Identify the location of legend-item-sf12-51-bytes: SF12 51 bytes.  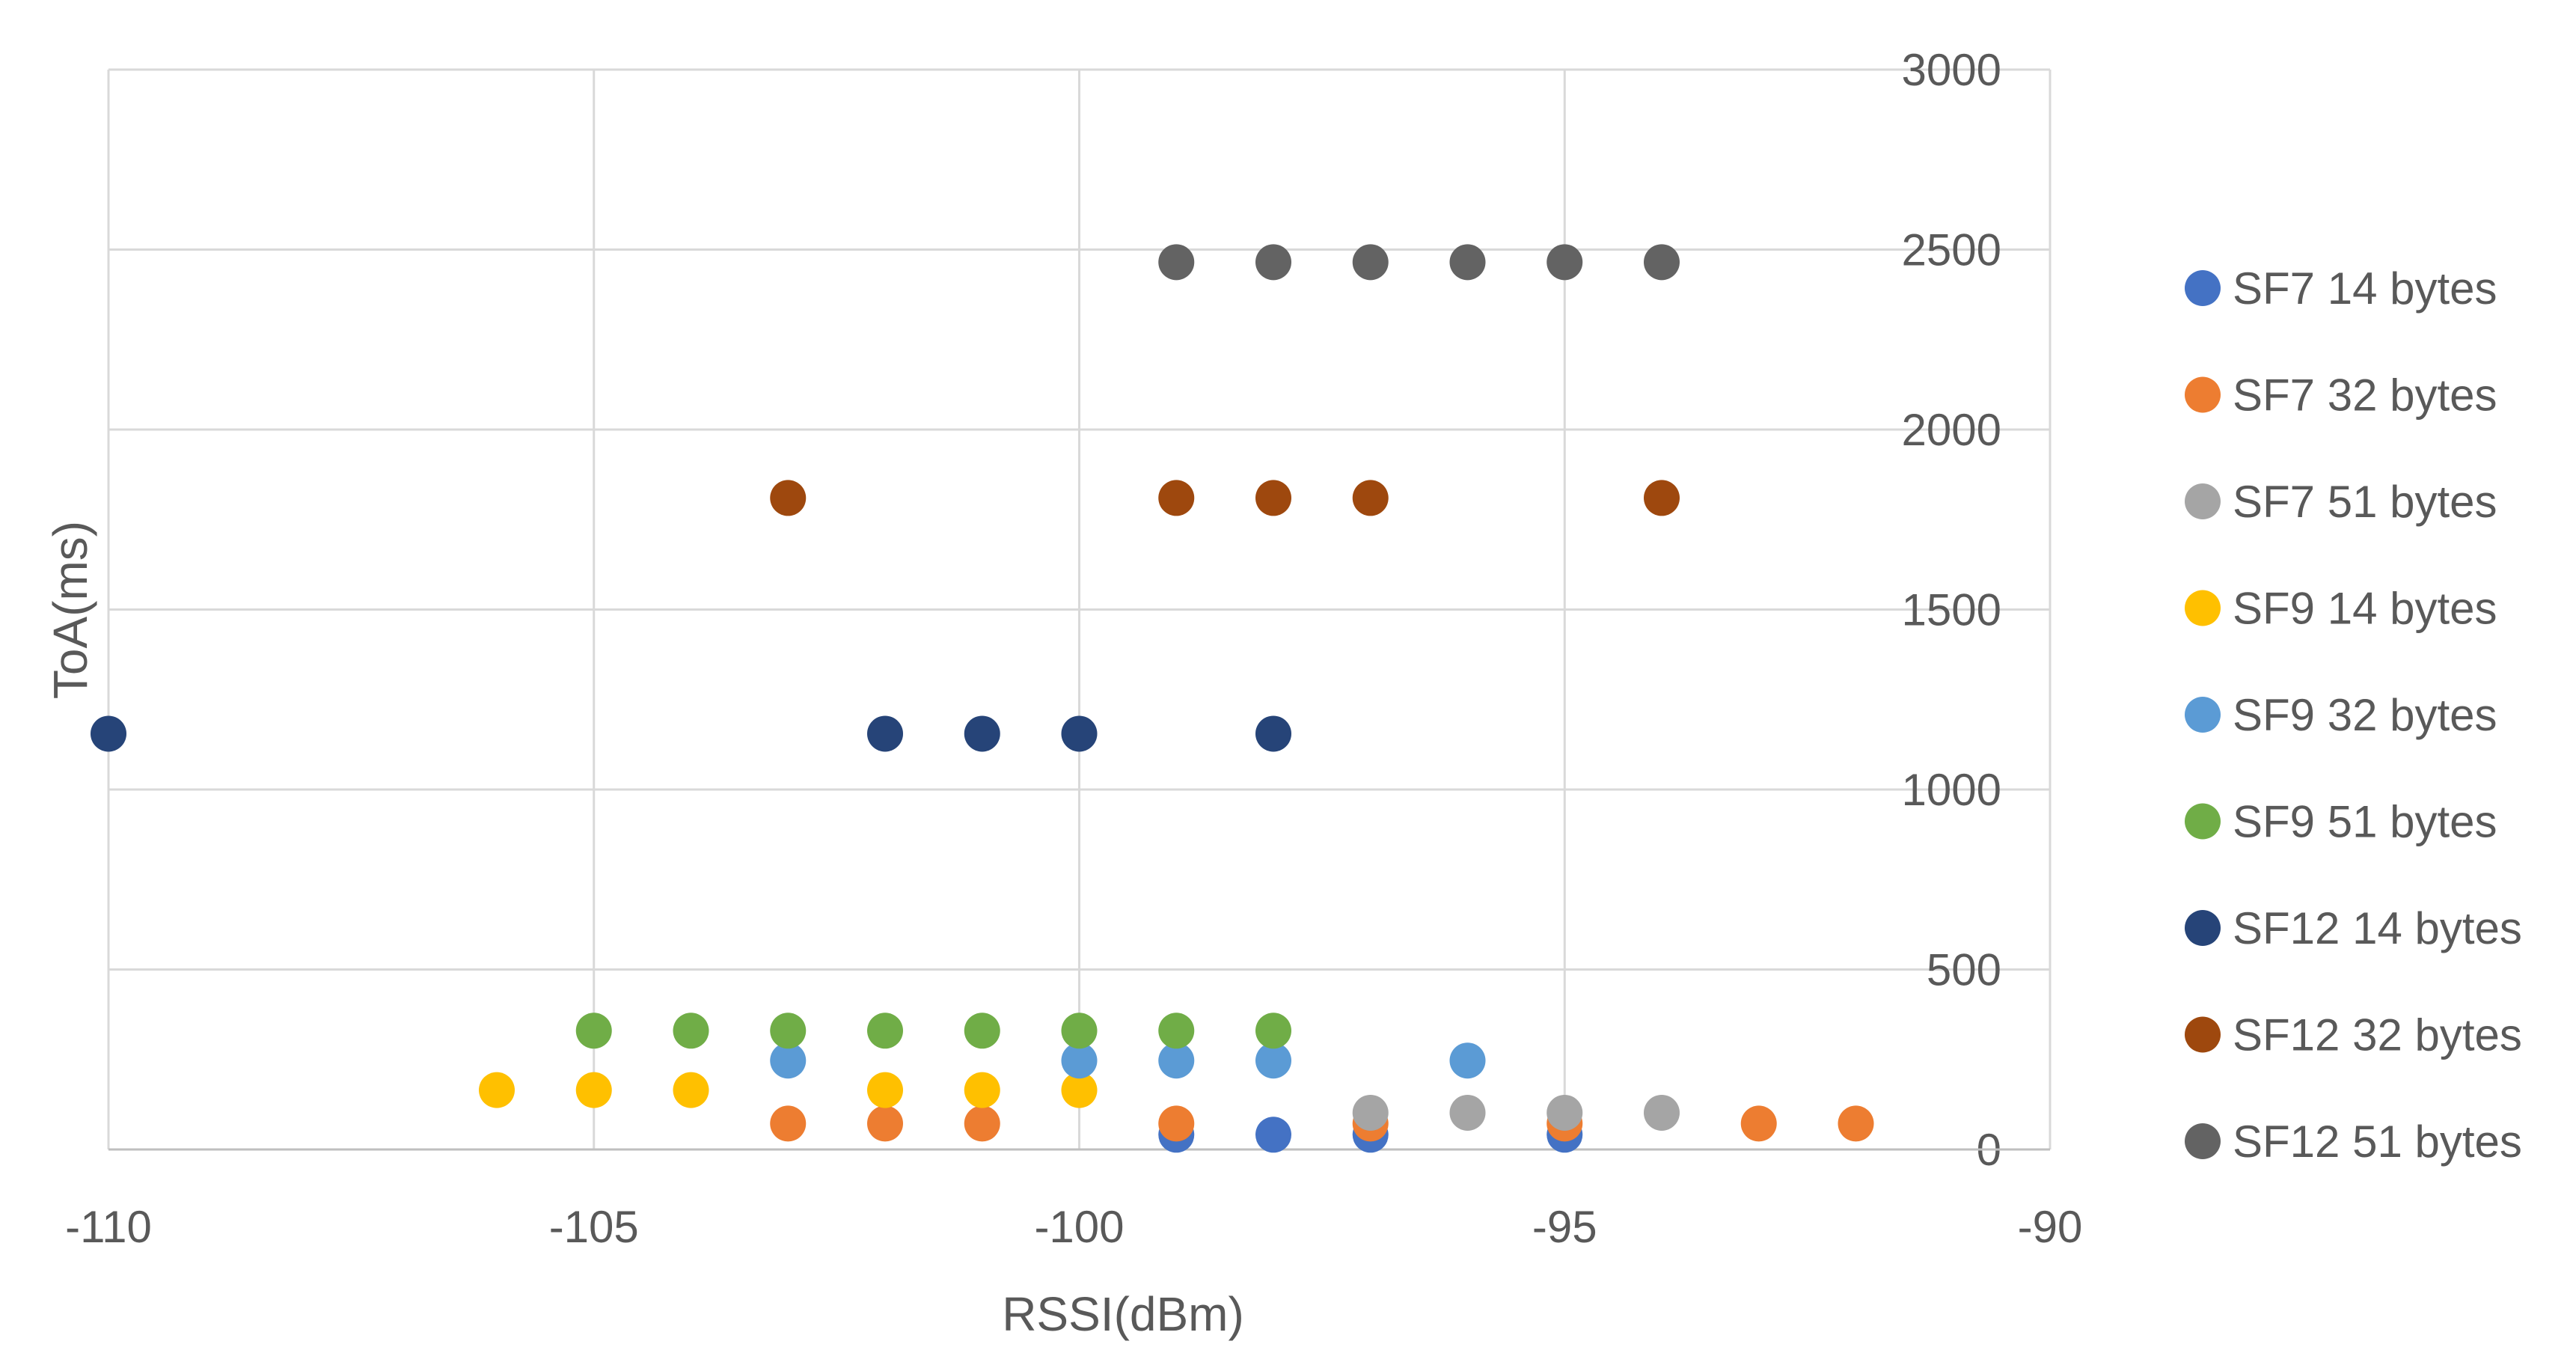
(2353, 1142).